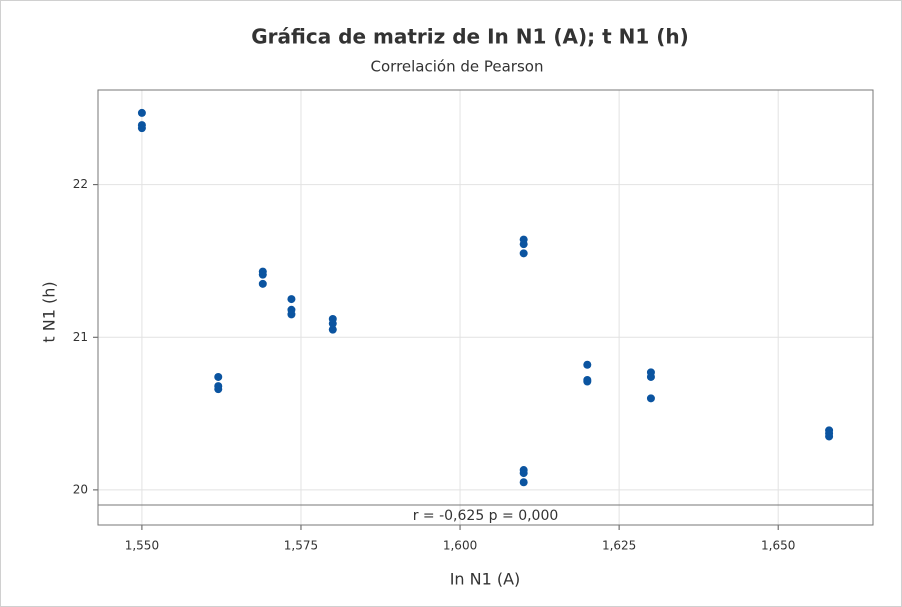 This screenshot has height=607, width=902. Describe the element at coordinates (778, 546) in the screenshot. I see `x-tick-label: 1,650` at that location.